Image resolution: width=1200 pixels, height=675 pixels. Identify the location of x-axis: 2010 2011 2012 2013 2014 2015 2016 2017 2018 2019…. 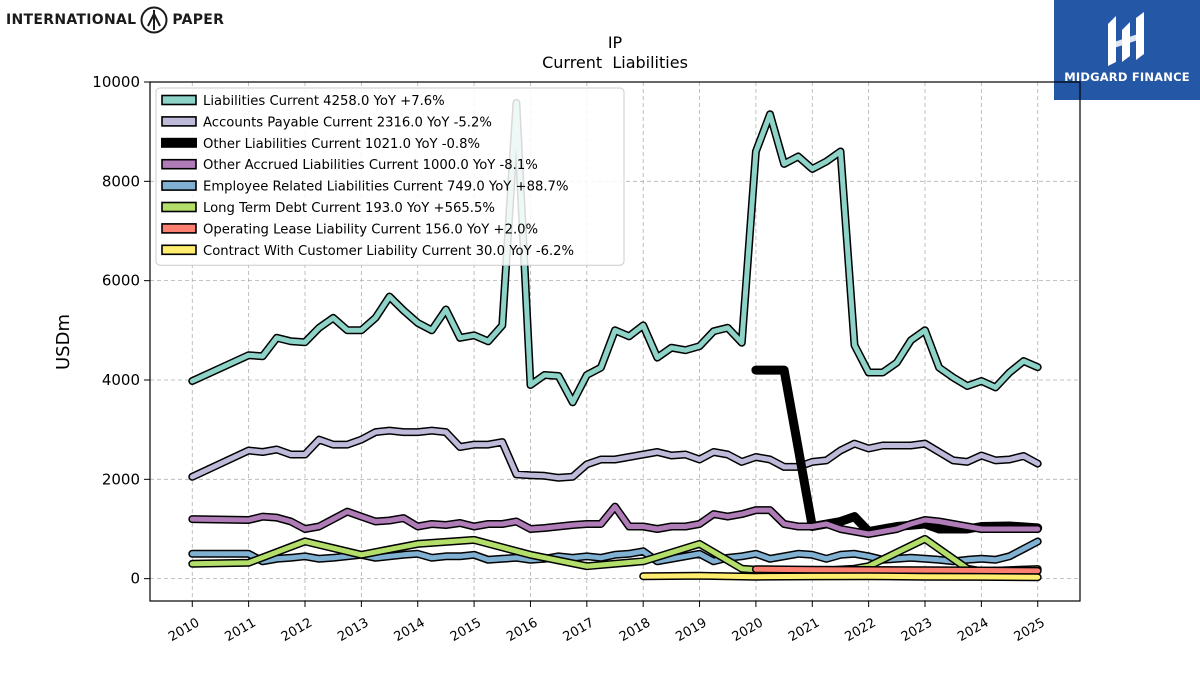
(607, 623).